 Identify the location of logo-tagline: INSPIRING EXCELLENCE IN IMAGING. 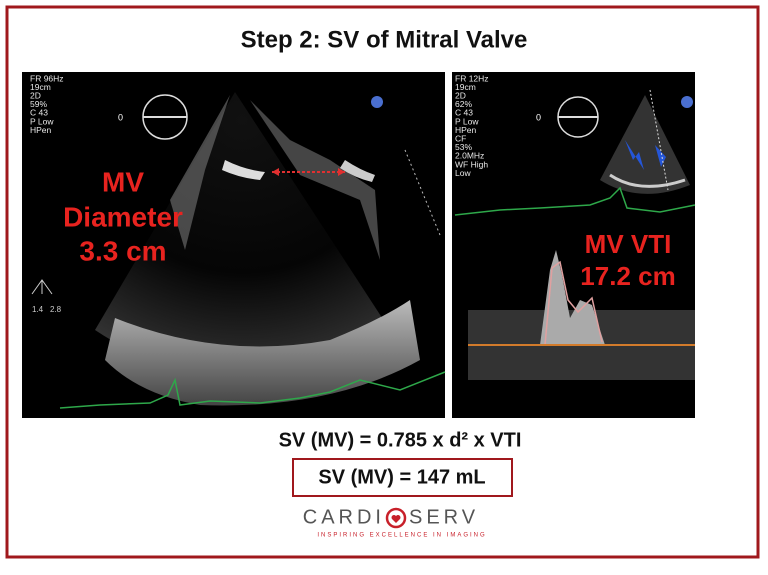
(401, 536).